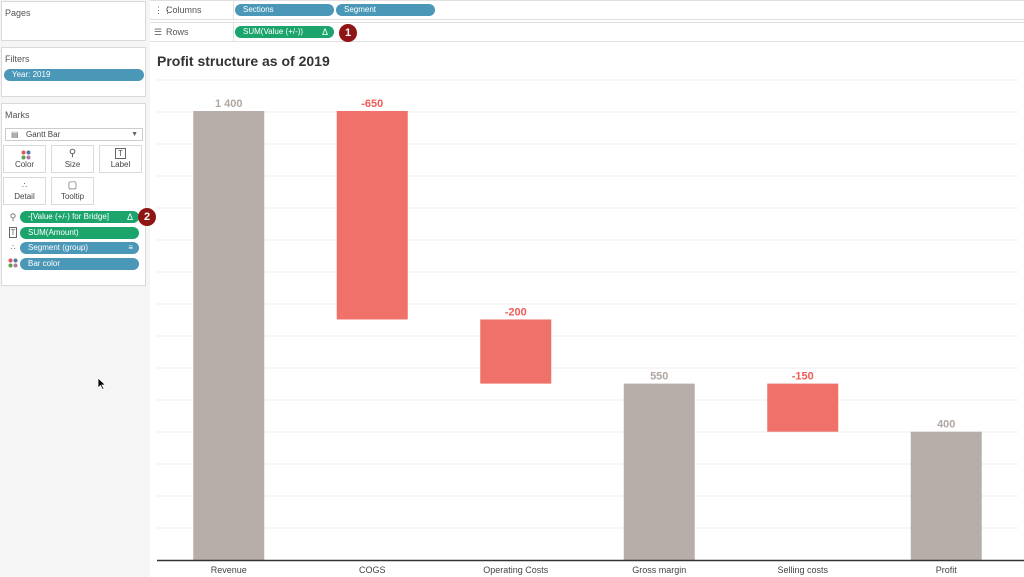 The width and height of the screenshot is (1024, 577). Describe the element at coordinates (372, 104) in the screenshot. I see `data-label: -650` at that location.